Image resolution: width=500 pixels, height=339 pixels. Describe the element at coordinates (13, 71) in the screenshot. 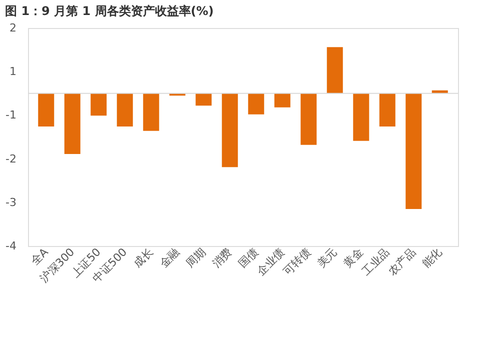

I see `y-tick-label: 1` at that location.